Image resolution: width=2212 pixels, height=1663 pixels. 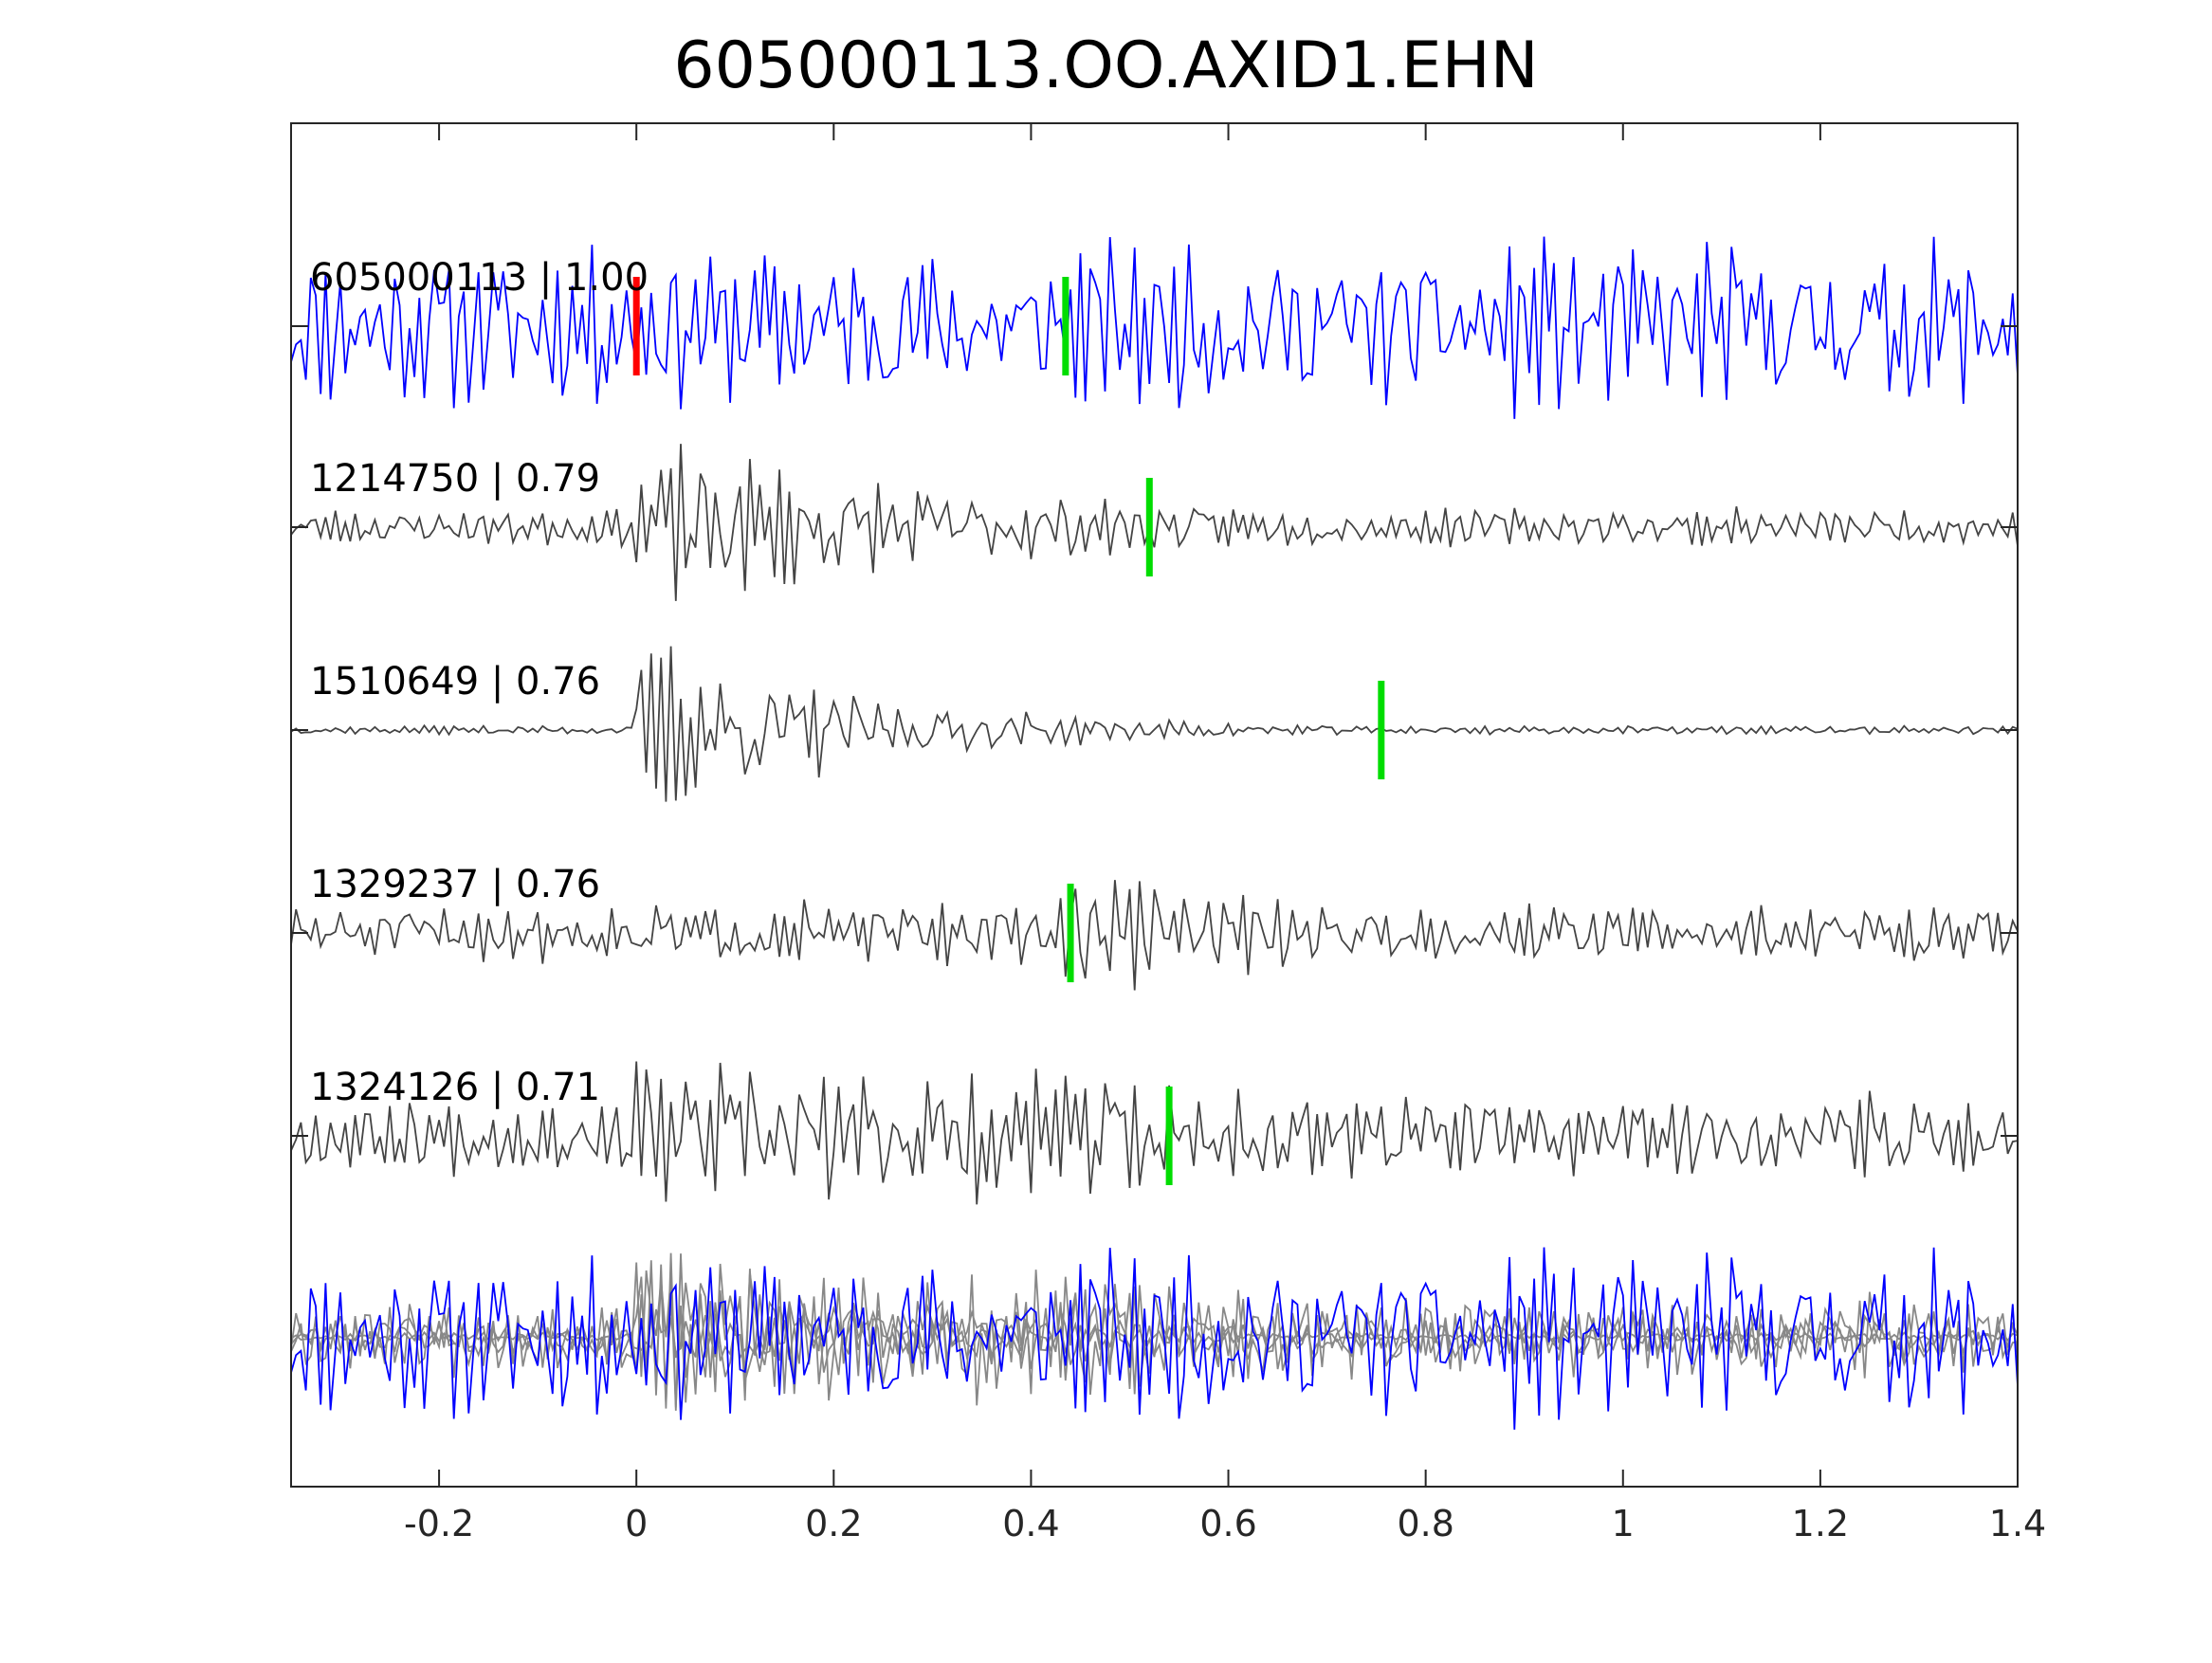 What do you see at coordinates (1425, 1523) in the screenshot?
I see `xtick-label-5: 0.8` at bounding box center [1425, 1523].